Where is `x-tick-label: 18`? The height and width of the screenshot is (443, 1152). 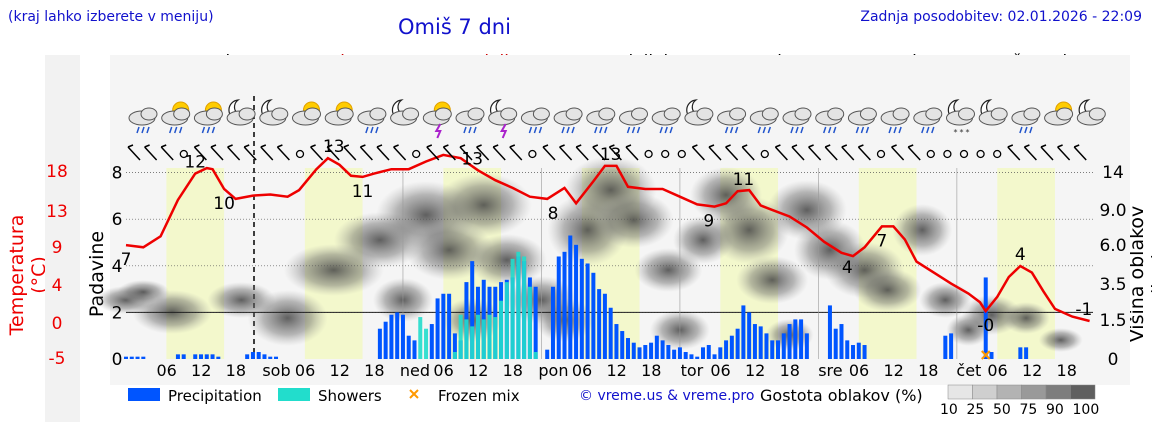 x-tick-label: 18 is located at coordinates (374, 370).